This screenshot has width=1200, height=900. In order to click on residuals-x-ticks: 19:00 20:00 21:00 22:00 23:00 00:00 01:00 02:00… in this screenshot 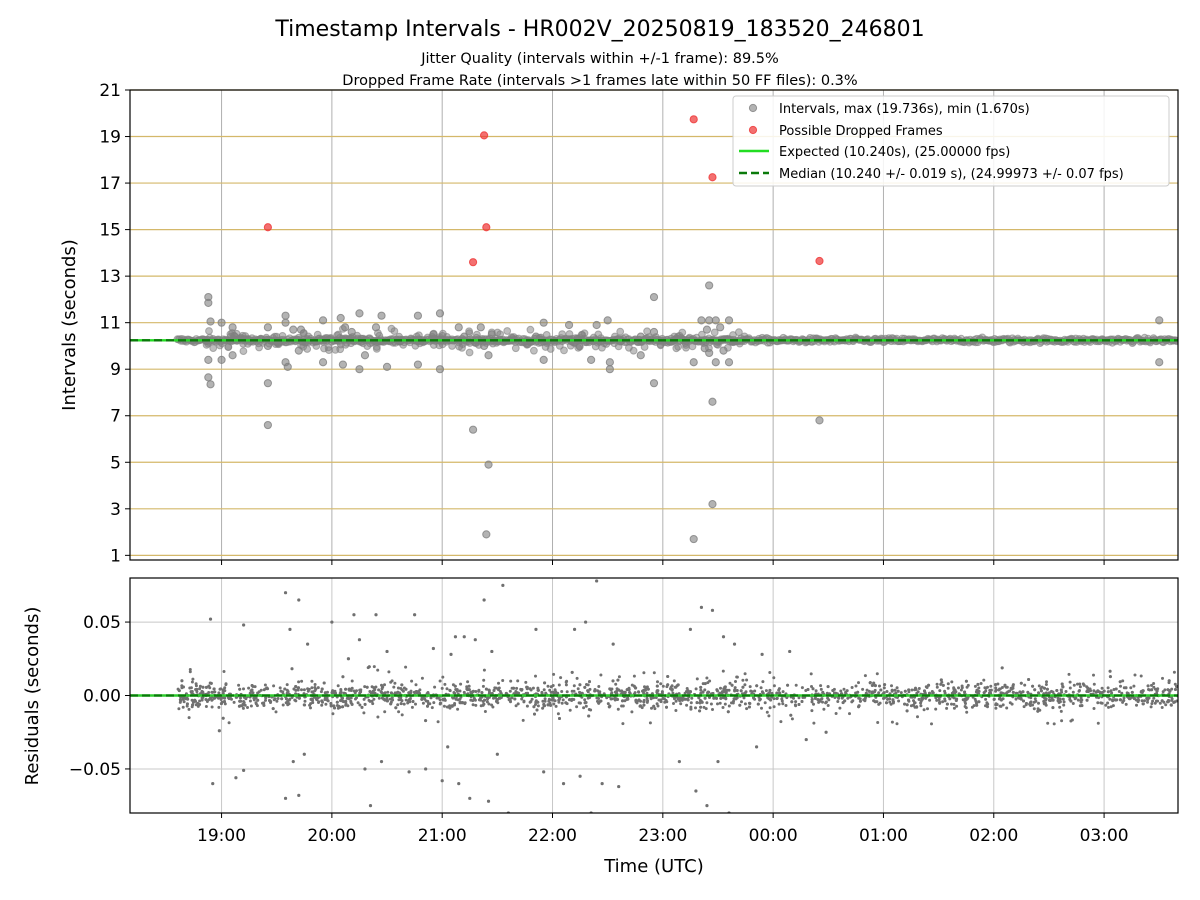, I will do `click(663, 829)`.